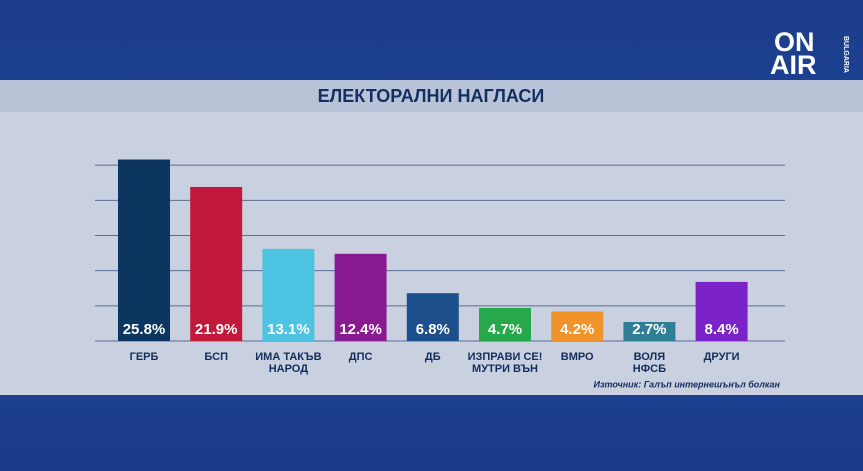  I want to click on x-tick-label: ВОЛЯ НФСБ, so click(649, 363).